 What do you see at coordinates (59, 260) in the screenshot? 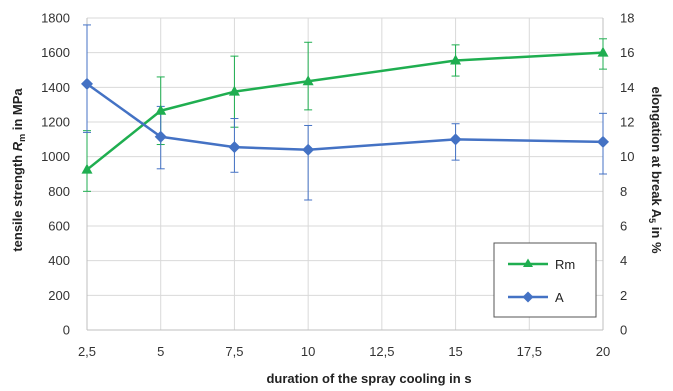
I see `tick-label-left: 400` at bounding box center [59, 260].